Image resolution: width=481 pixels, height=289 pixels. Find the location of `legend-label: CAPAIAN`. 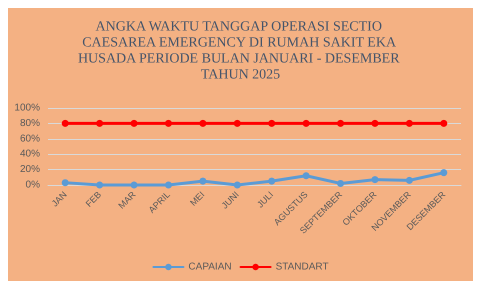

legend-label: CAPAIAN is located at coordinates (210, 267).